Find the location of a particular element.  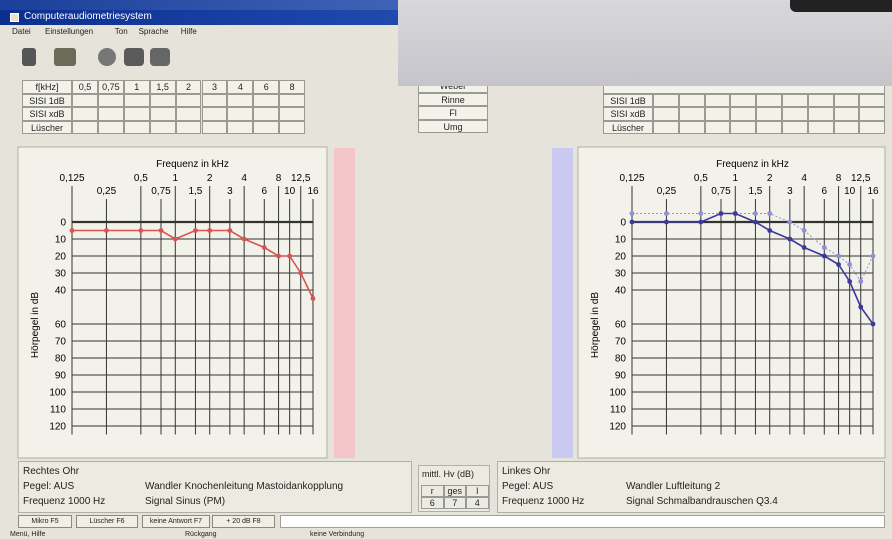

y-tick-label: 100 is located at coordinates (57, 393).